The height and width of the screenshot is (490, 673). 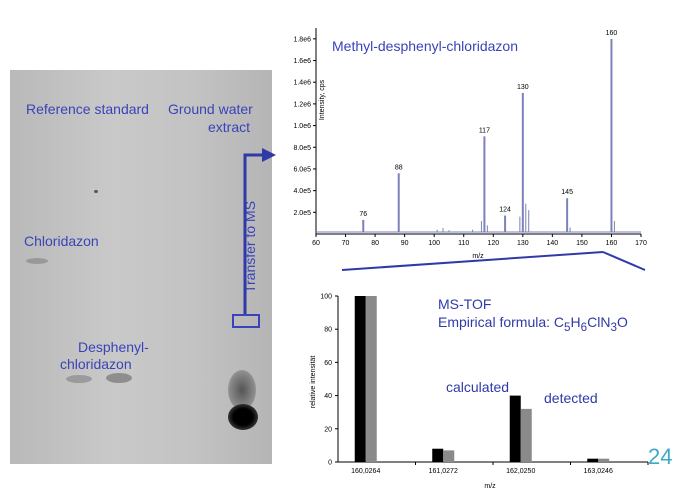 I want to click on extract-smear, so click(x=242, y=390).